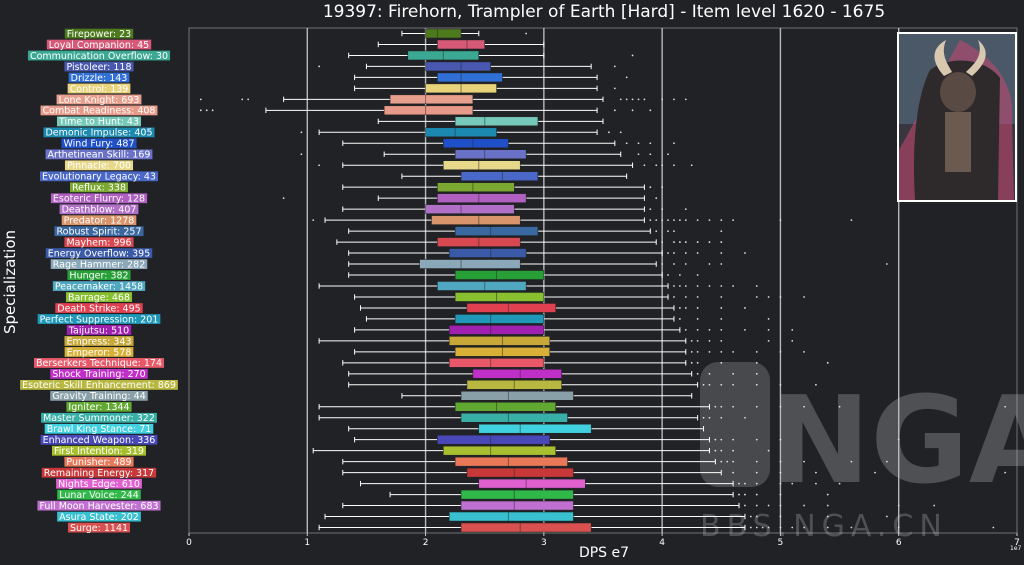 This screenshot has height=565, width=1024. What do you see at coordinates (604, 553) in the screenshot?
I see `x-axis-title: DPS e7` at bounding box center [604, 553].